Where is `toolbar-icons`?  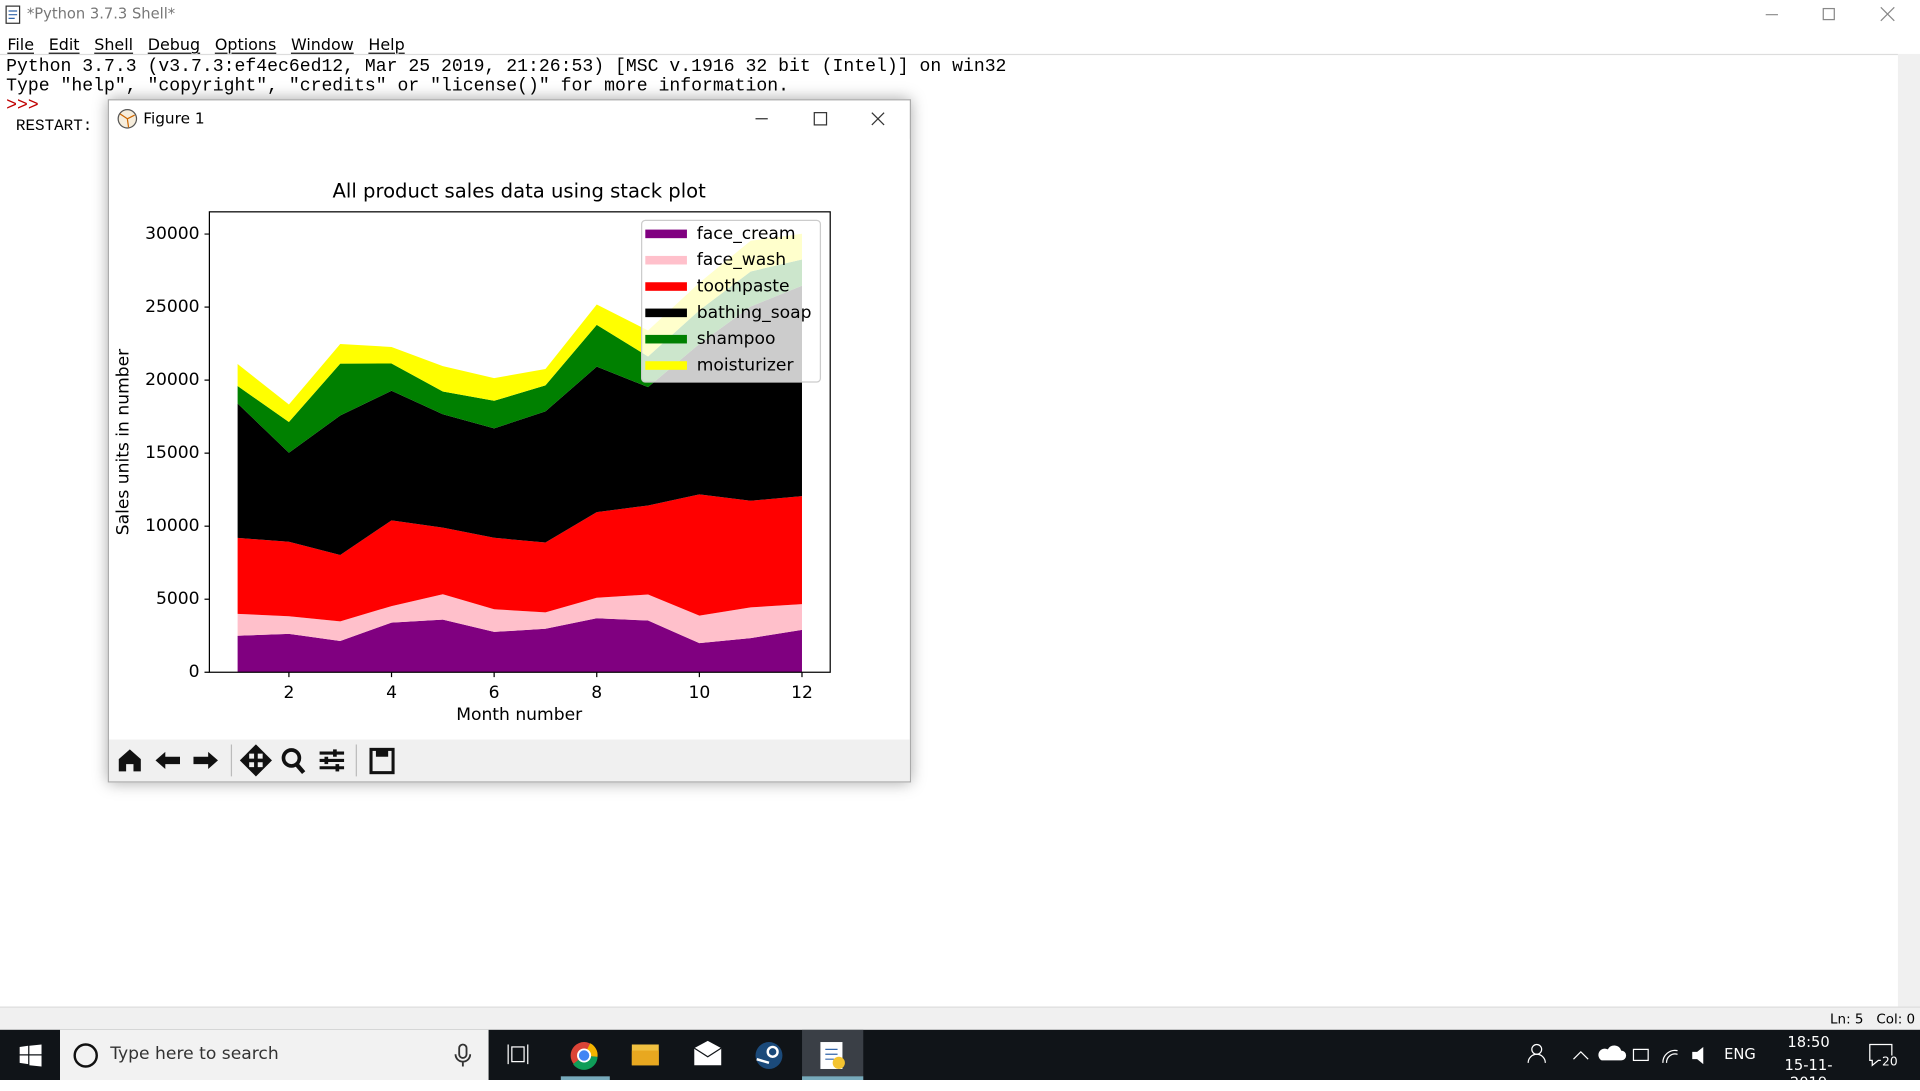 toolbar-icons is located at coordinates (256, 760).